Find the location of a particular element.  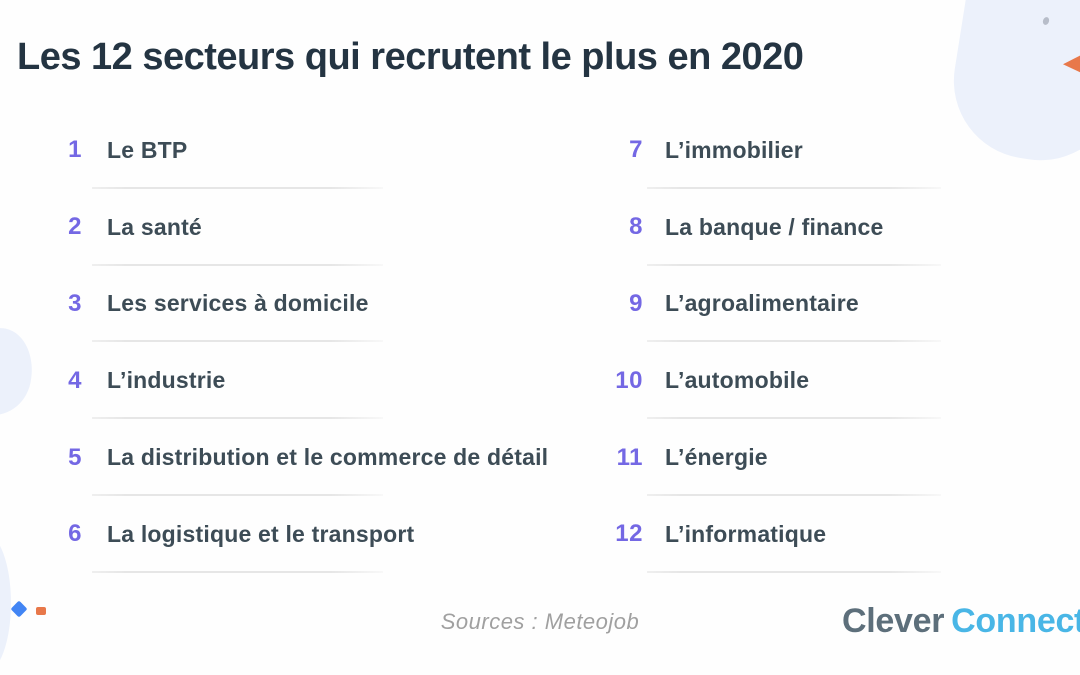

sector-row: 3 Les services à domicile is located at coordinates (218, 304).